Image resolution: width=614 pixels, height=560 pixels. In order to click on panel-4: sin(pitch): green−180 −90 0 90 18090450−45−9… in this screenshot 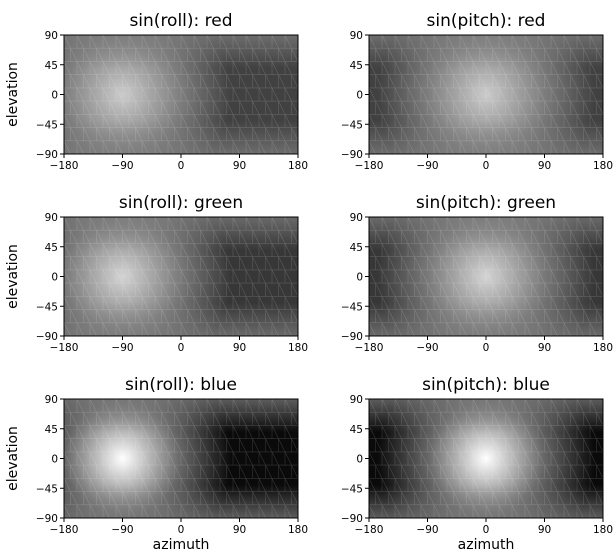, I will do `click(477, 273)`.